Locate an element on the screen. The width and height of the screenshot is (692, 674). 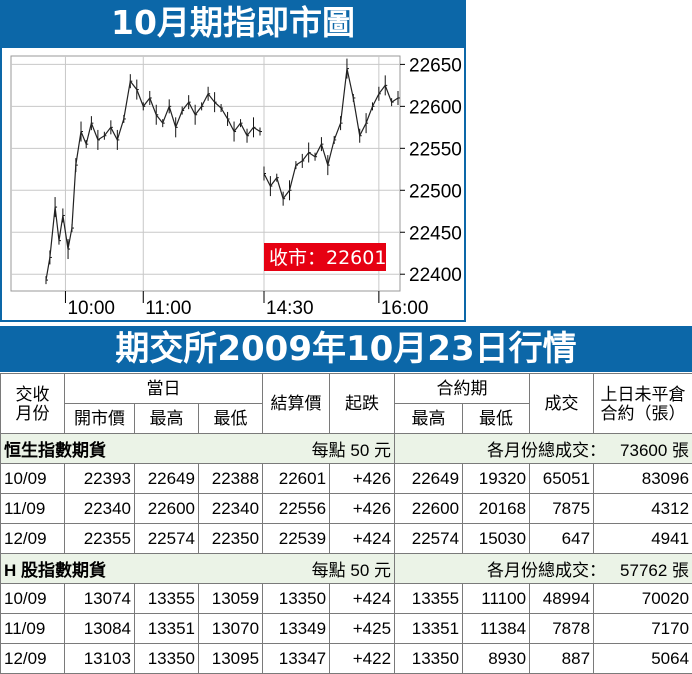
cell-open: 13103 is located at coordinates (100, 659).